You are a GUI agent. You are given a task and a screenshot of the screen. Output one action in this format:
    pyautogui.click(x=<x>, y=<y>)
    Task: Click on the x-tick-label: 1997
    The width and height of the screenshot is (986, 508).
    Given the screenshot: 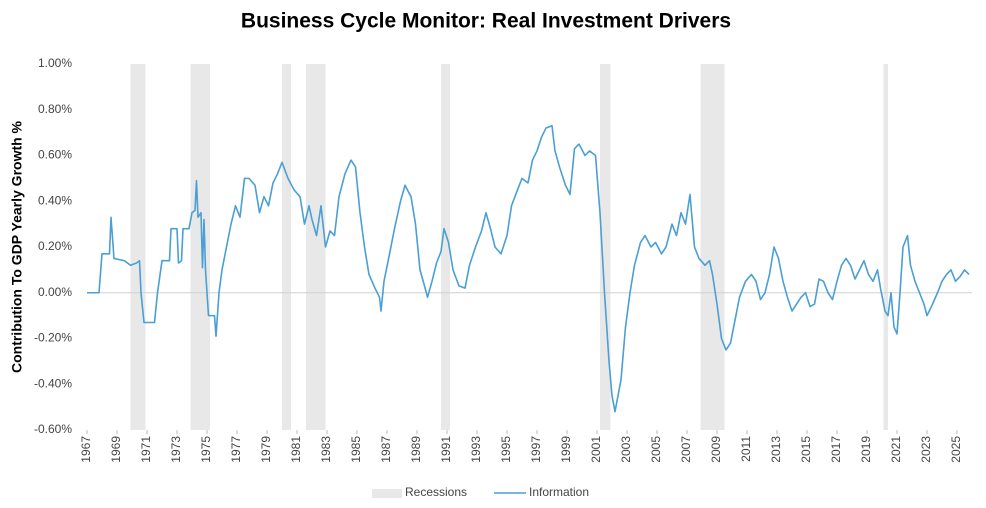 What is the action you would take?
    pyautogui.click(x=536, y=449)
    